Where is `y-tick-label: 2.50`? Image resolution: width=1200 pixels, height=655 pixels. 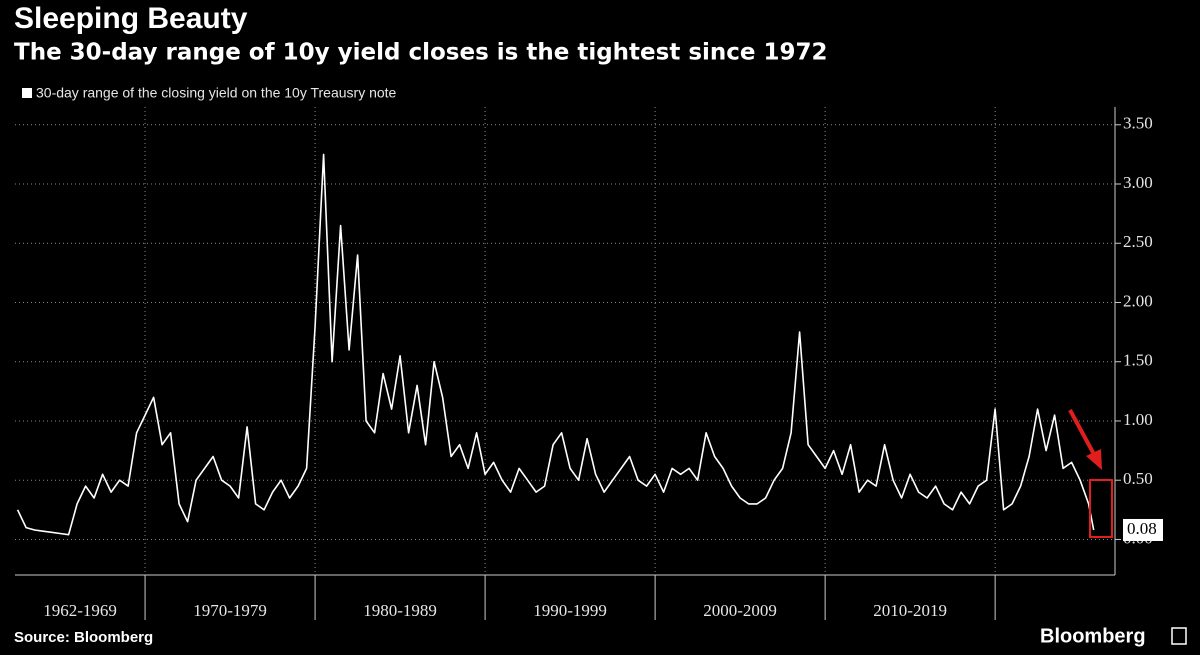 y-tick-label: 2.50 is located at coordinates (1138, 241).